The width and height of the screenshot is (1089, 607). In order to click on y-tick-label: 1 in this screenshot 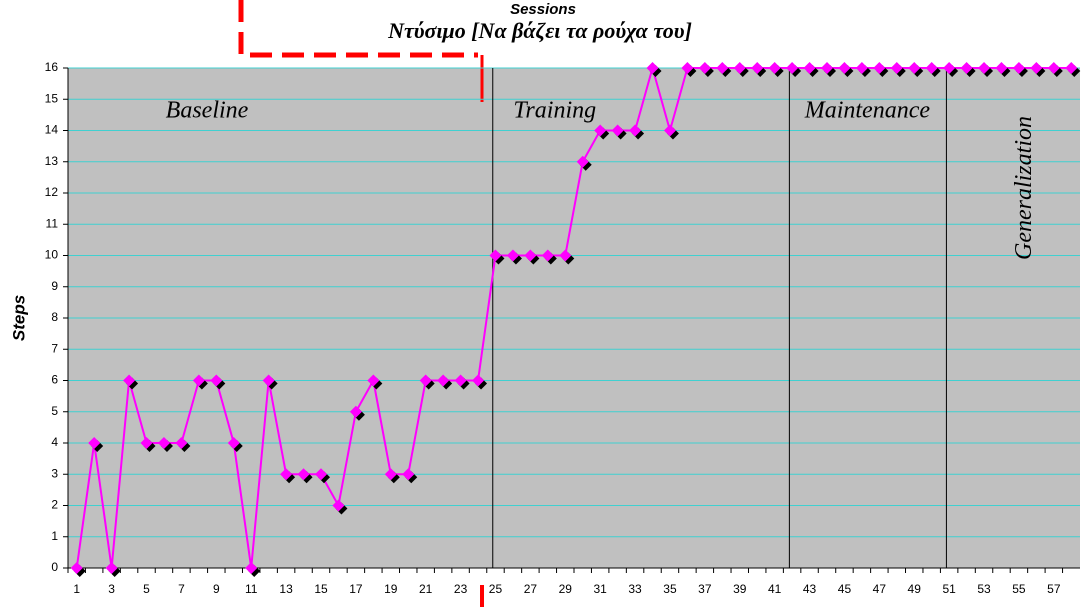, I will do `click(54, 536)`.